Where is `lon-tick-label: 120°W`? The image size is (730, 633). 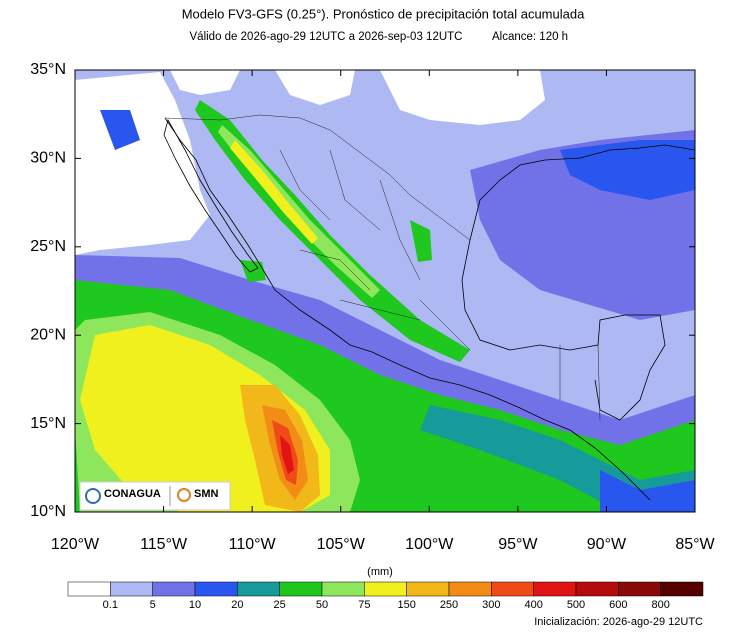
lon-tick-label: 120°W is located at coordinates (75, 544).